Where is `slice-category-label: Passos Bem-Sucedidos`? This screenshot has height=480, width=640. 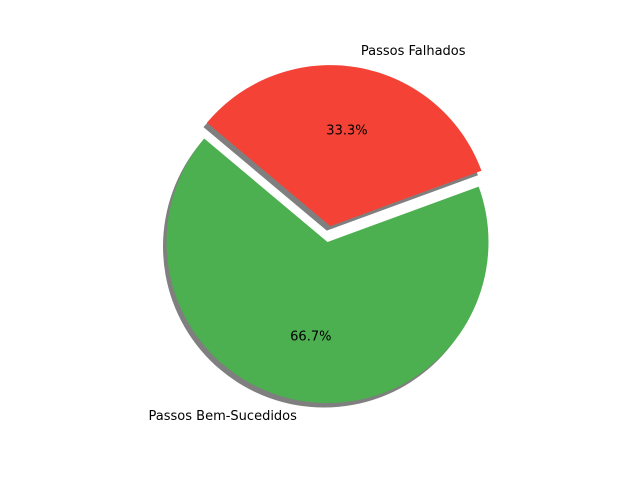 slice-category-label: Passos Bem-Sucedidos is located at coordinates (223, 416).